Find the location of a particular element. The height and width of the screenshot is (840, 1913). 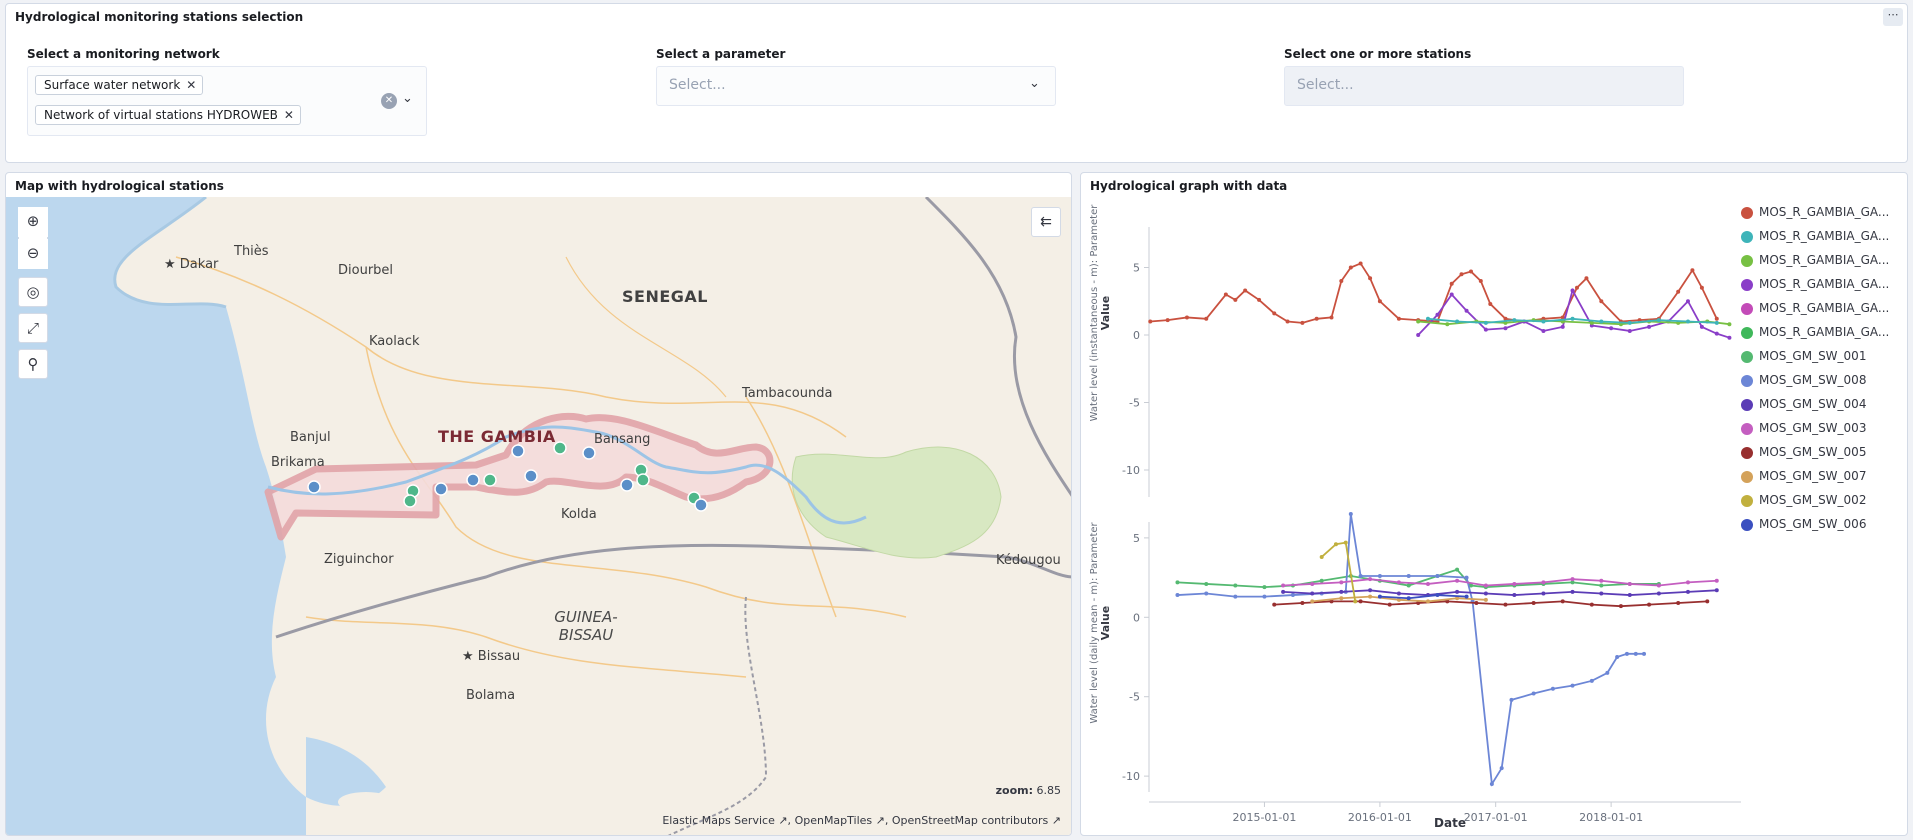

legend-item: MOS_GM_SW_002 is located at coordinates (1821, 503).